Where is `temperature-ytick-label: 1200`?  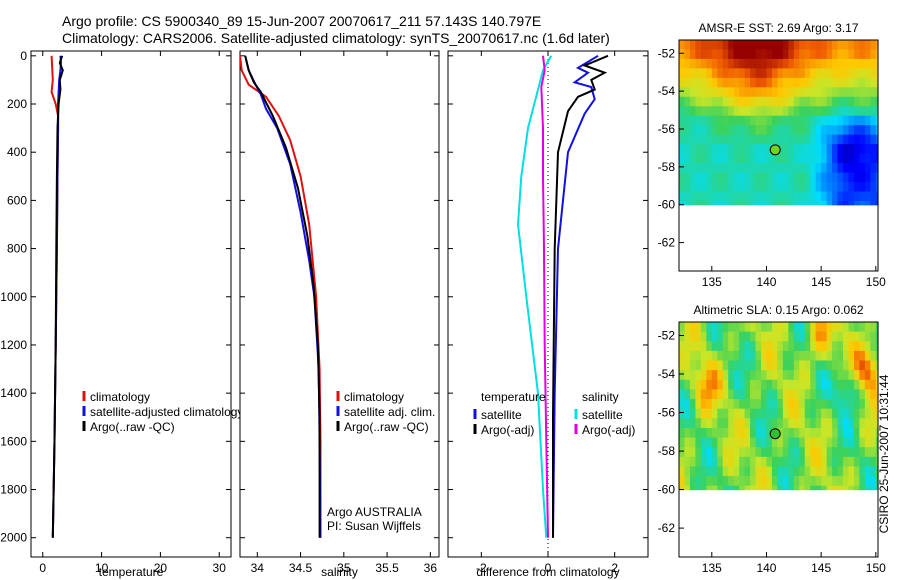 temperature-ytick-label: 1200 is located at coordinates (13, 345).